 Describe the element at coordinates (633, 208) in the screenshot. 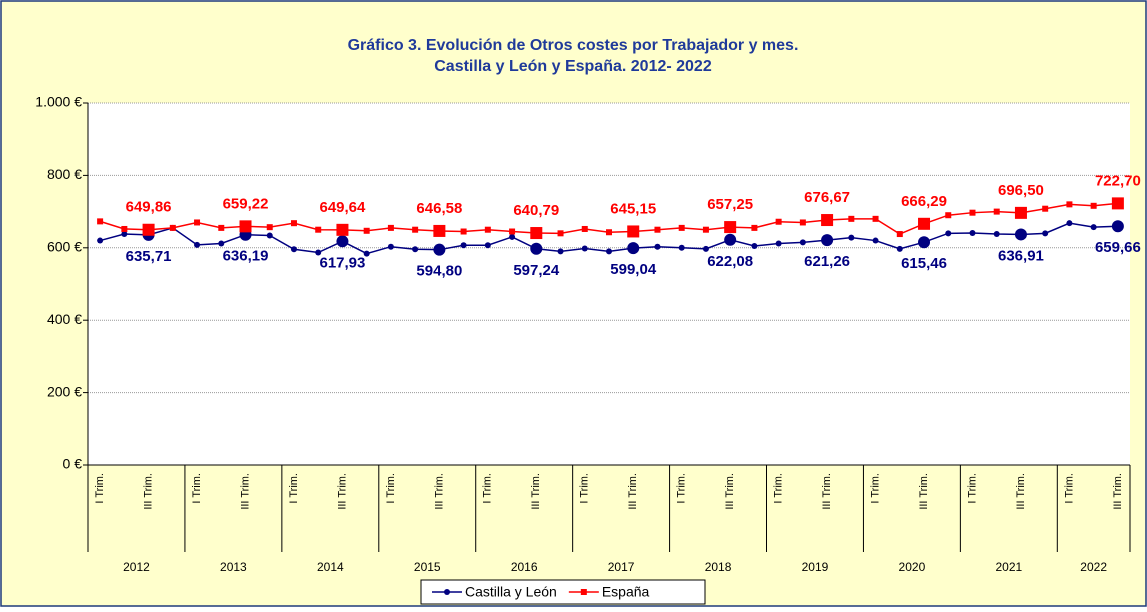

I see `data-label: 645,15` at that location.